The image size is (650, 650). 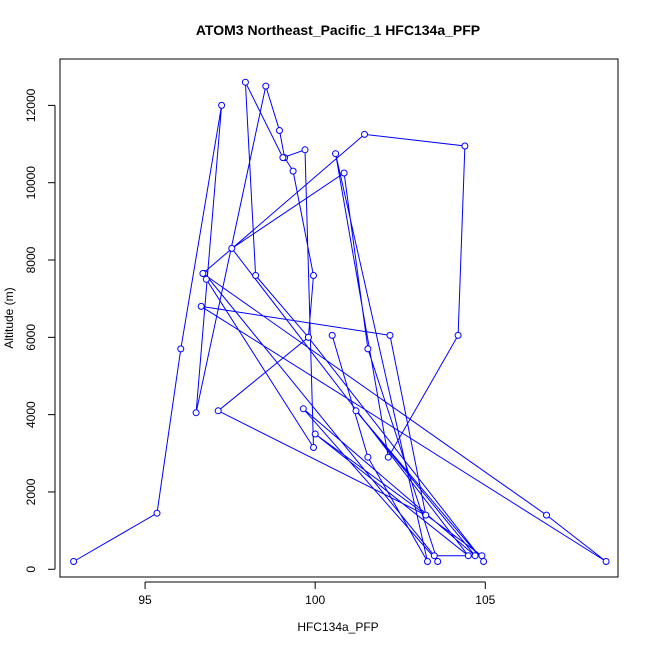 What do you see at coordinates (31, 105) in the screenshot?
I see `y-tick-label: 12000` at bounding box center [31, 105].